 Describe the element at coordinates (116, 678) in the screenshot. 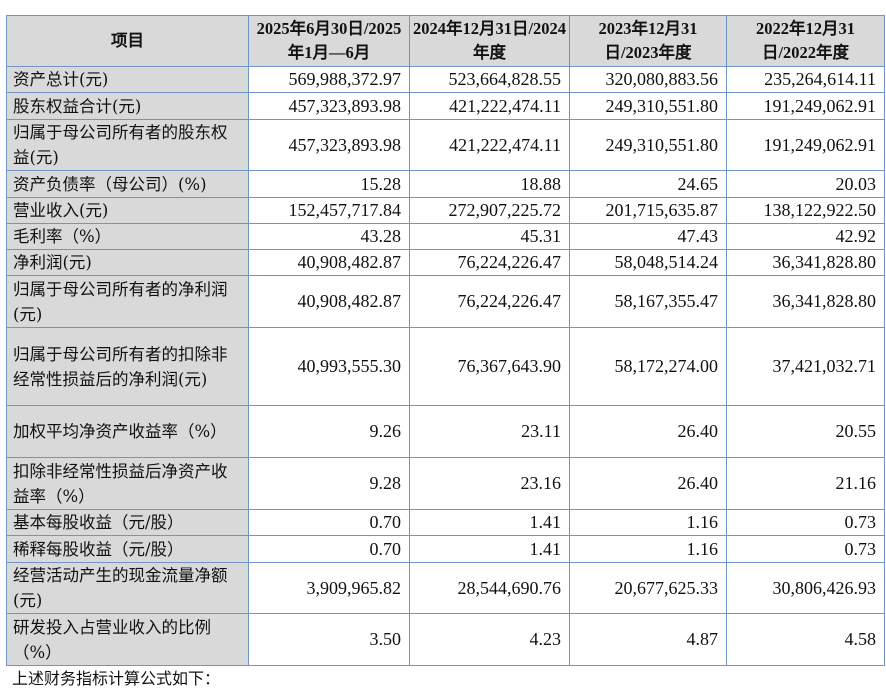

I see `footnote: 上述财务指标计算公式如下：` at that location.